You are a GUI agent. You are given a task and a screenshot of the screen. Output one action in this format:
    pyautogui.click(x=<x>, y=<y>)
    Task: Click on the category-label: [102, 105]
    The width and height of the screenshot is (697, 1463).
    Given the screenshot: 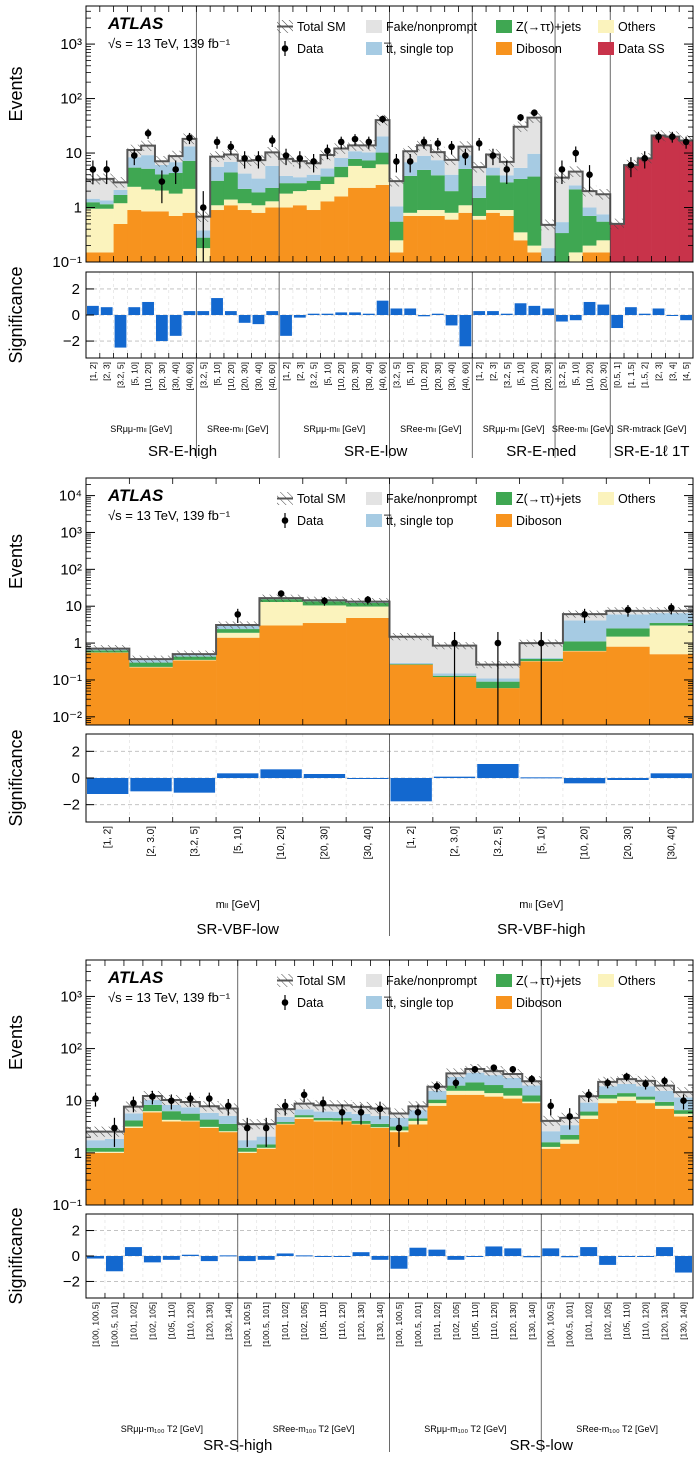 What is the action you would take?
    pyautogui.click(x=304, y=1321)
    